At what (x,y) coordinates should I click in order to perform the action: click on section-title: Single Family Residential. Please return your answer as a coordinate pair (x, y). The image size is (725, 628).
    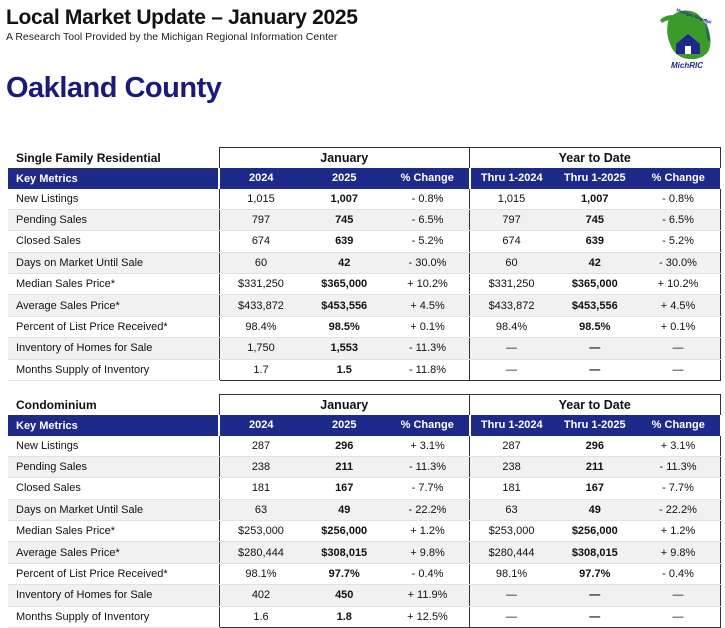
    Looking at the image, I should click on (113, 158).